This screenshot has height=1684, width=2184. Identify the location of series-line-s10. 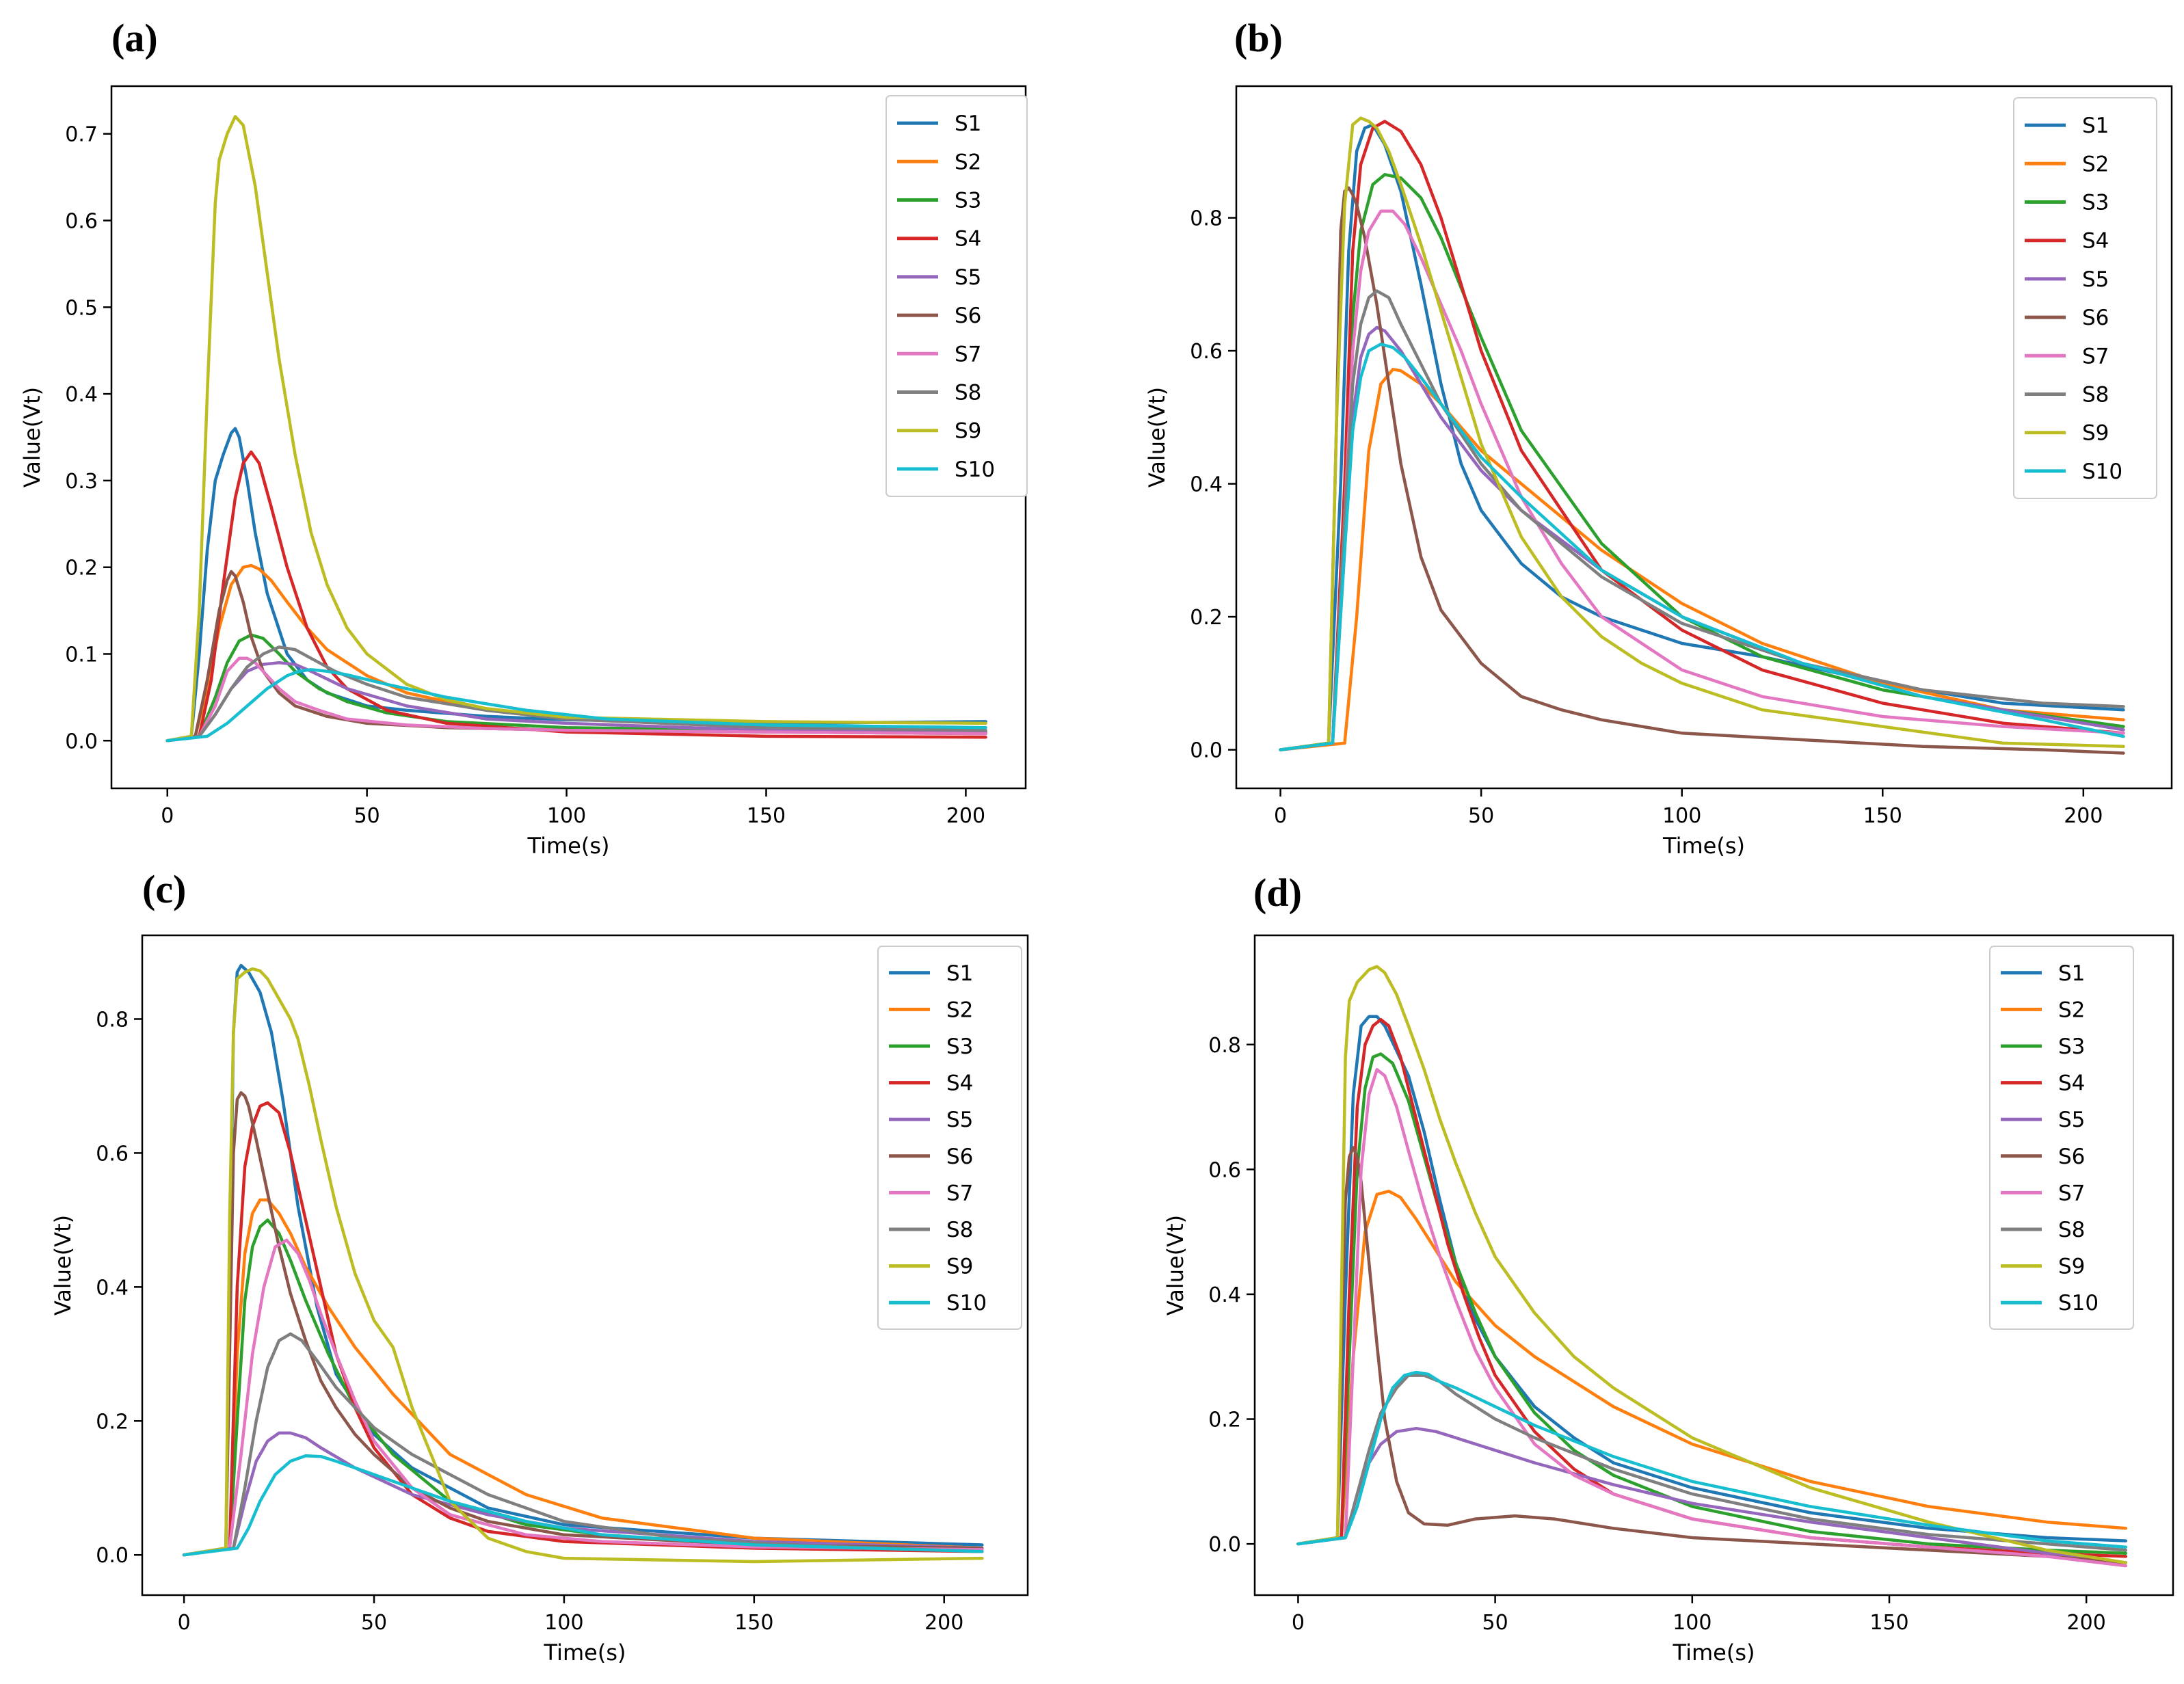
(1712, 1460).